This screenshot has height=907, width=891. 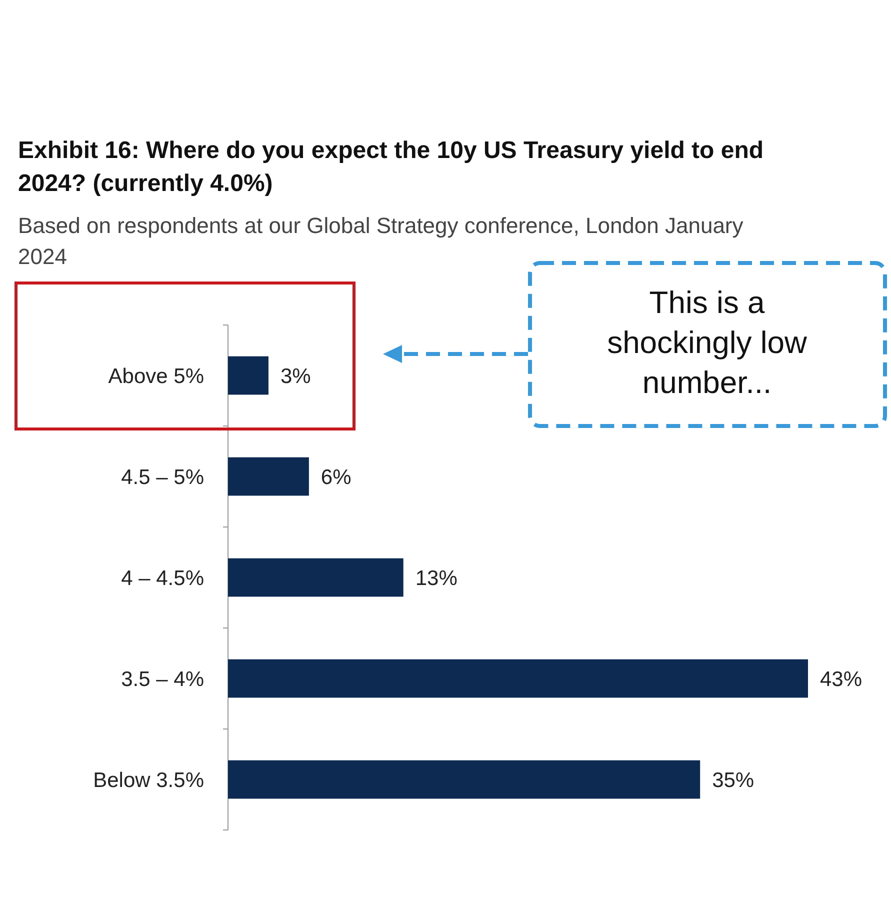 I want to click on data-label: 43%, so click(x=841, y=679).